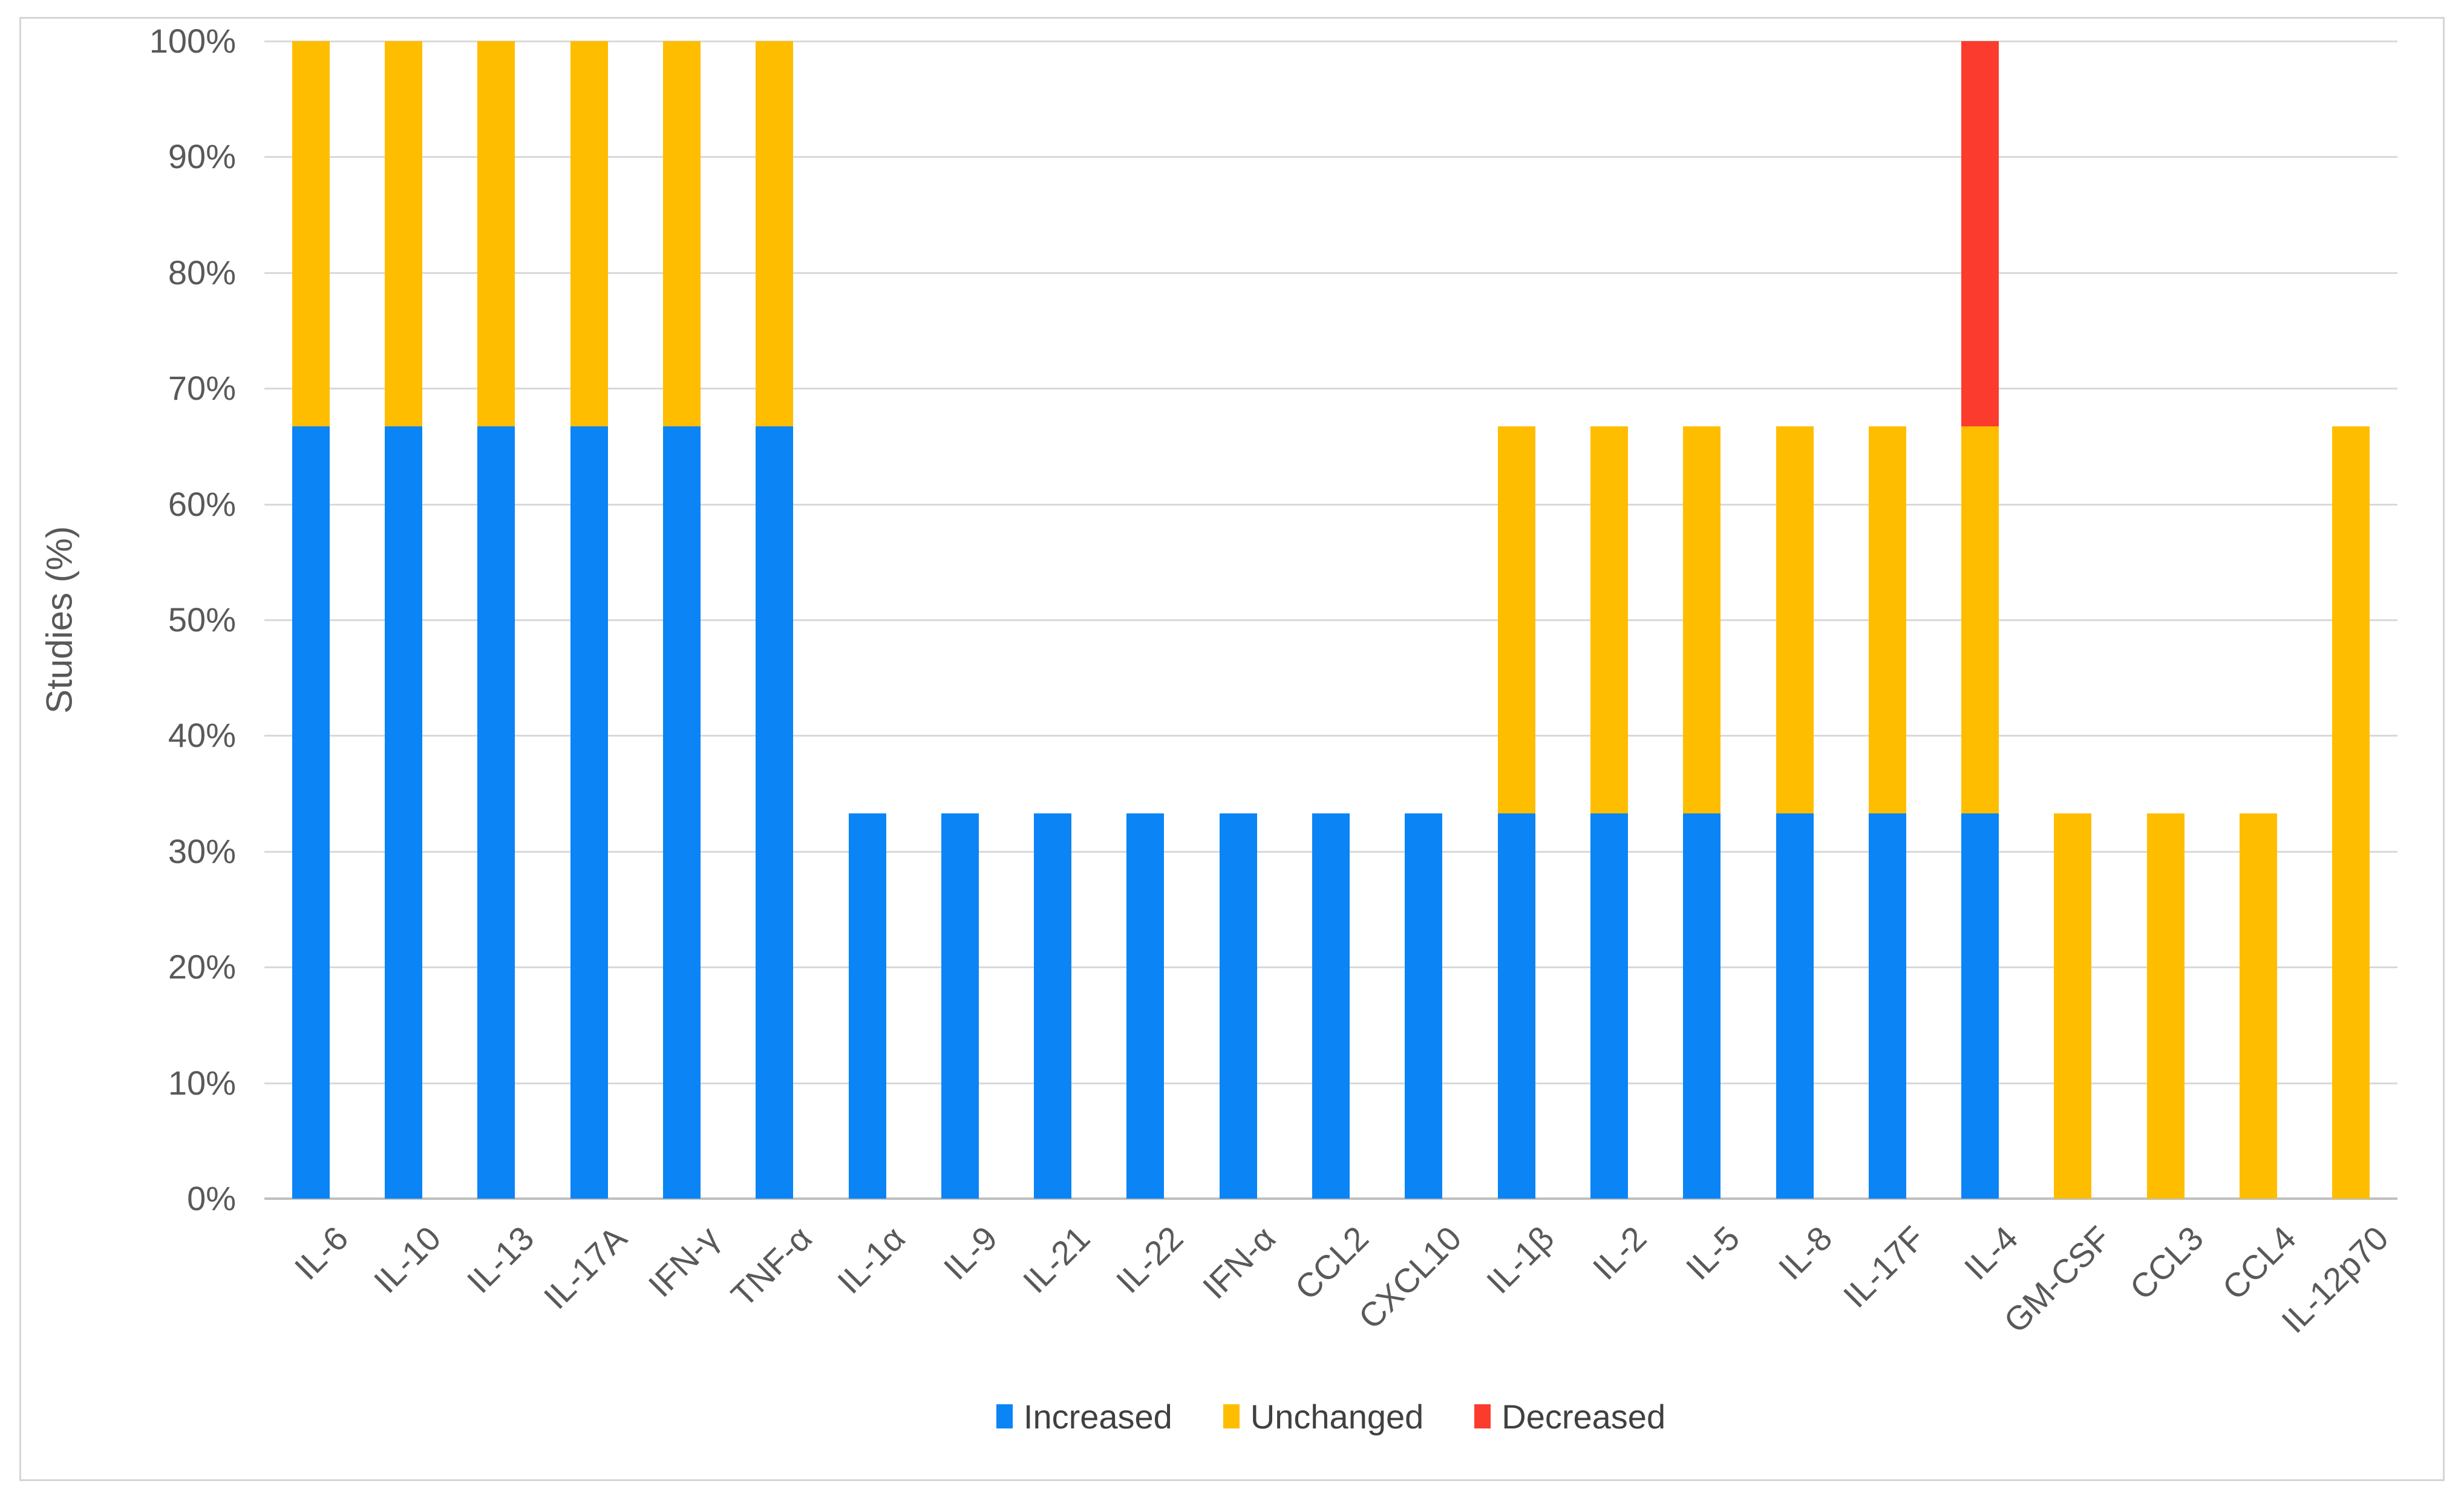  I want to click on bar-GM-CSF, so click(2073, 620).